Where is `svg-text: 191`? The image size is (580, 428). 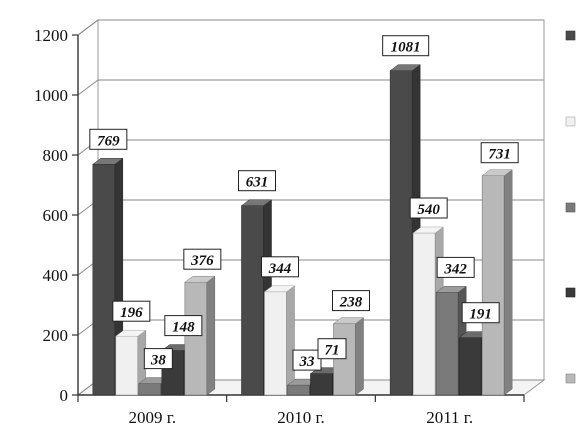
svg-text: 191 is located at coordinates (480, 315).